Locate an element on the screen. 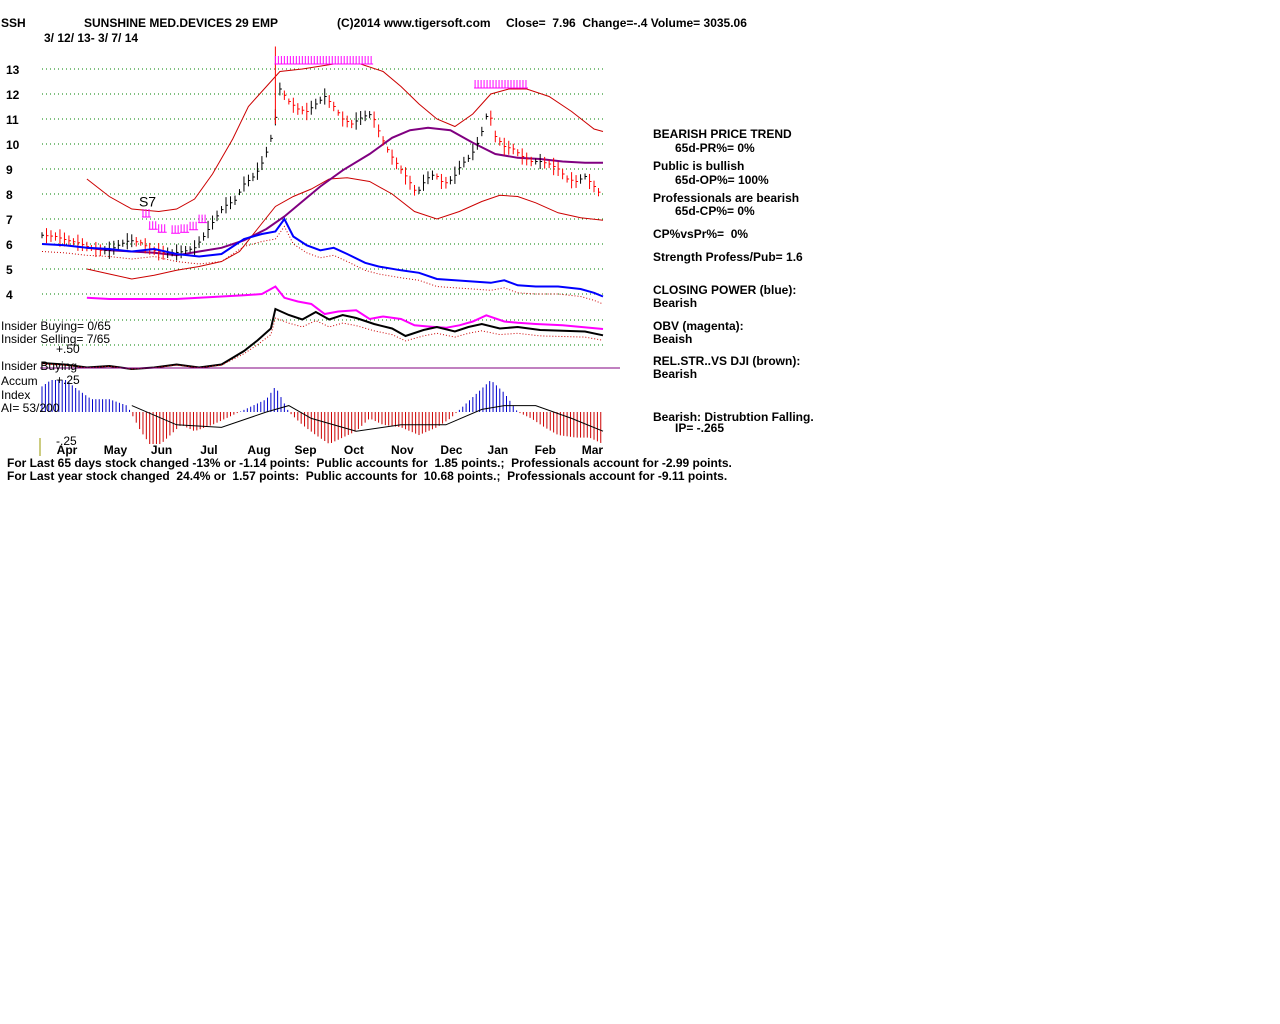  insider-selling-count: Insider Selling= 7/65 is located at coordinates (56, 339).